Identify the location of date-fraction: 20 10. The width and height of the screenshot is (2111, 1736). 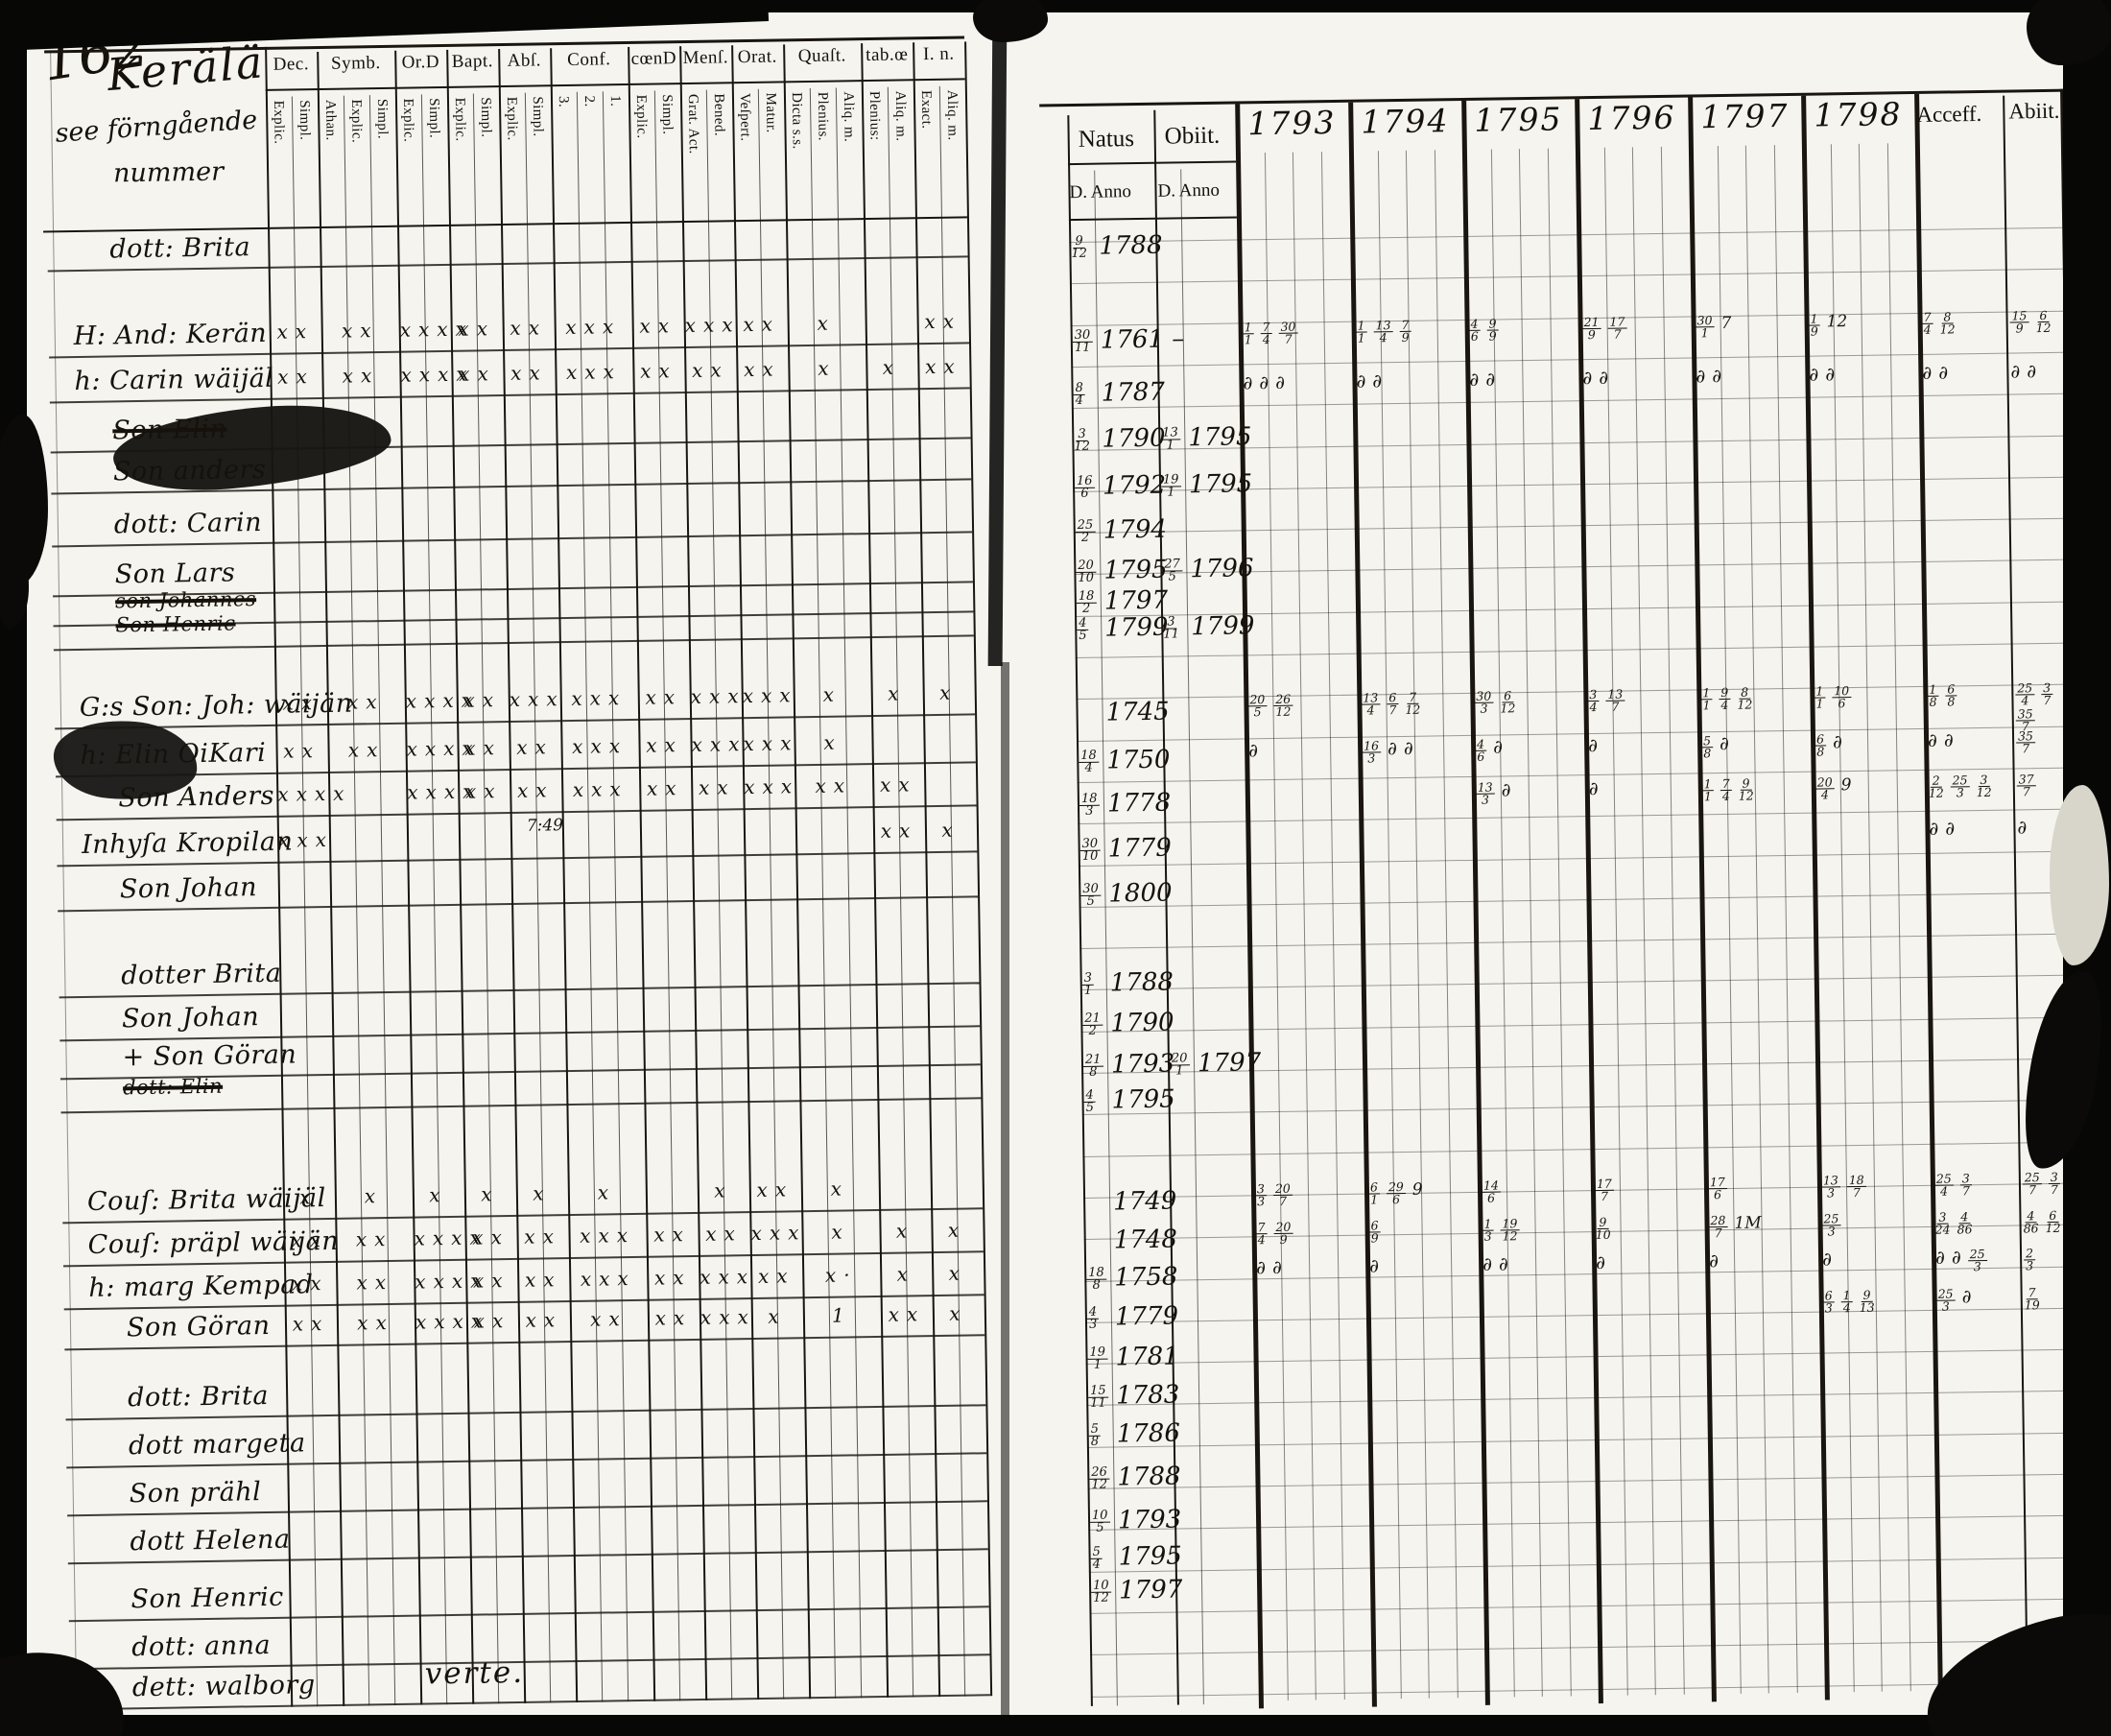
(1086, 571).